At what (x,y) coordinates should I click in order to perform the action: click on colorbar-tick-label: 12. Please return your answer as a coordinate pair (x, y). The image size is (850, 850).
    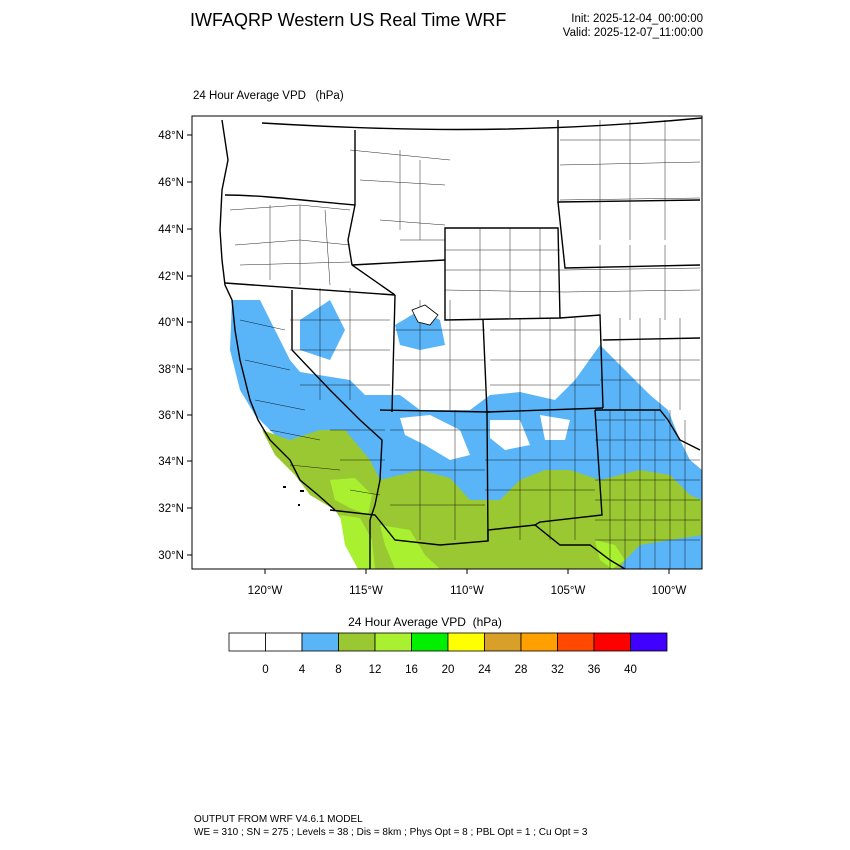
    Looking at the image, I should click on (375, 670).